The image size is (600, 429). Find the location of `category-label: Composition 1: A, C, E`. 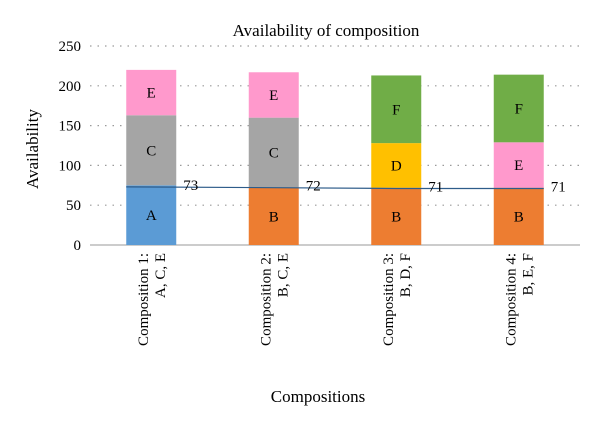

category-label: Composition 1: A, C, E is located at coordinates (152, 299).